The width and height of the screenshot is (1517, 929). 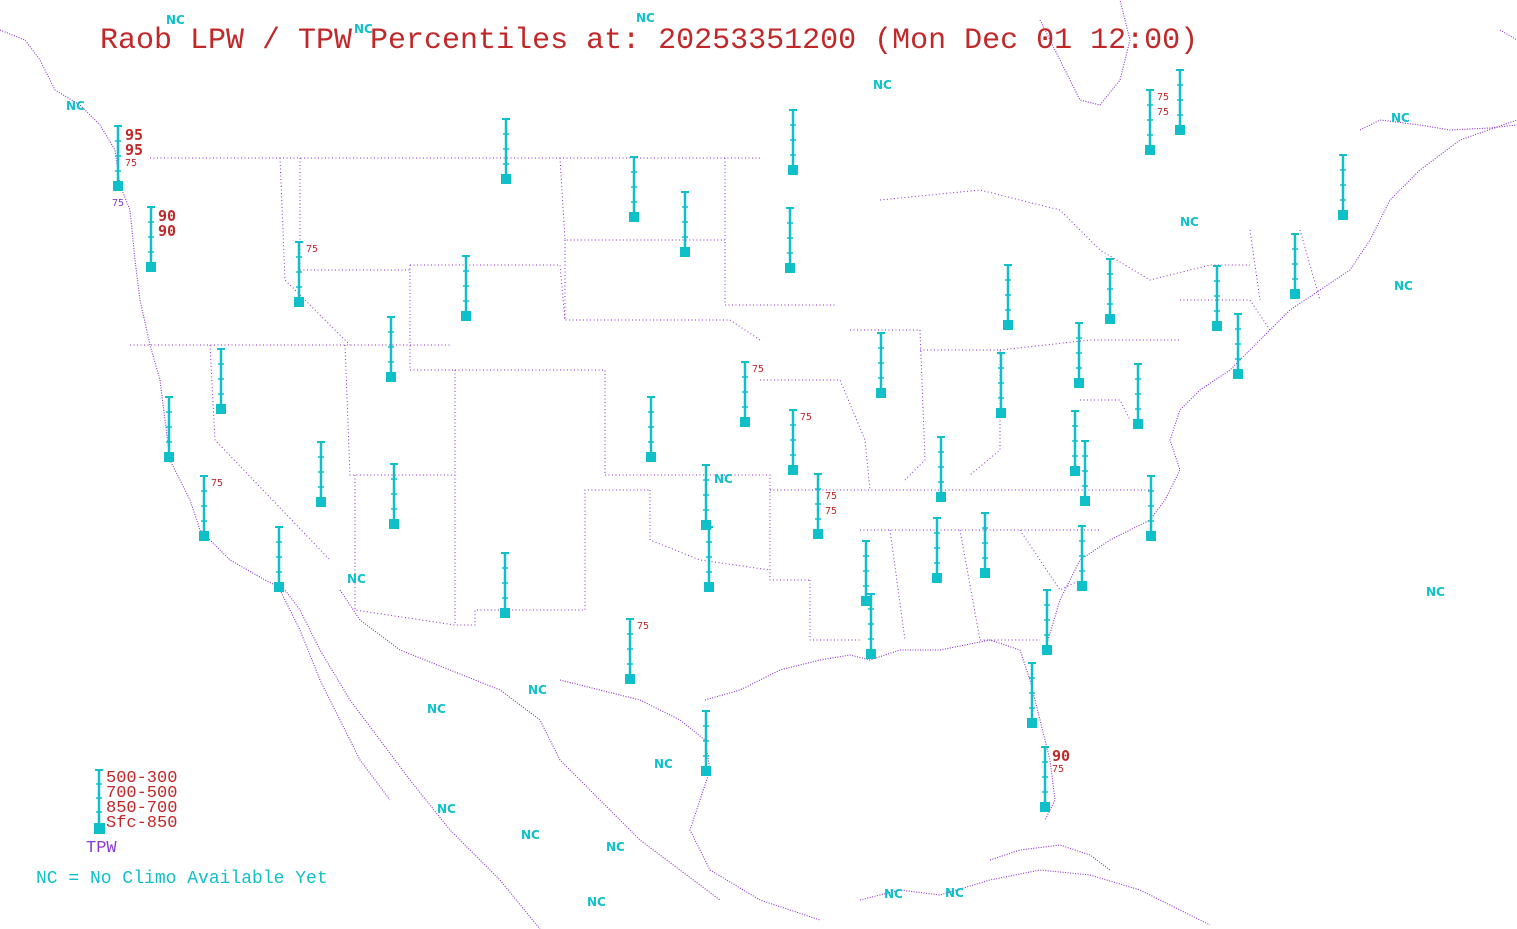 What do you see at coordinates (101, 848) in the screenshot?
I see `legend-tpw-label: TPW` at bounding box center [101, 848].